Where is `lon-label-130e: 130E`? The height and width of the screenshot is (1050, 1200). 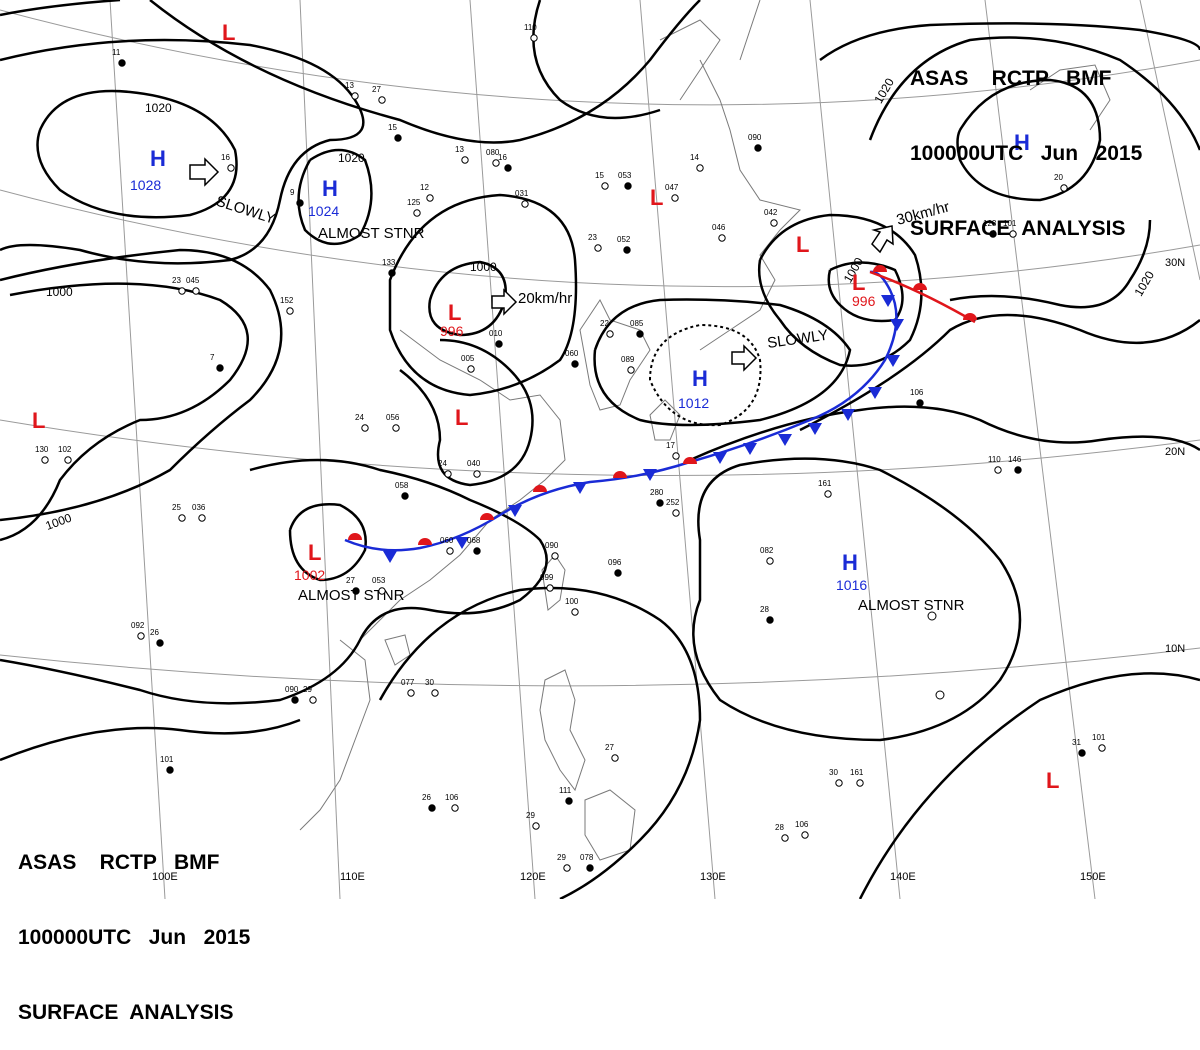 lon-label-130e: 130E is located at coordinates (713, 877).